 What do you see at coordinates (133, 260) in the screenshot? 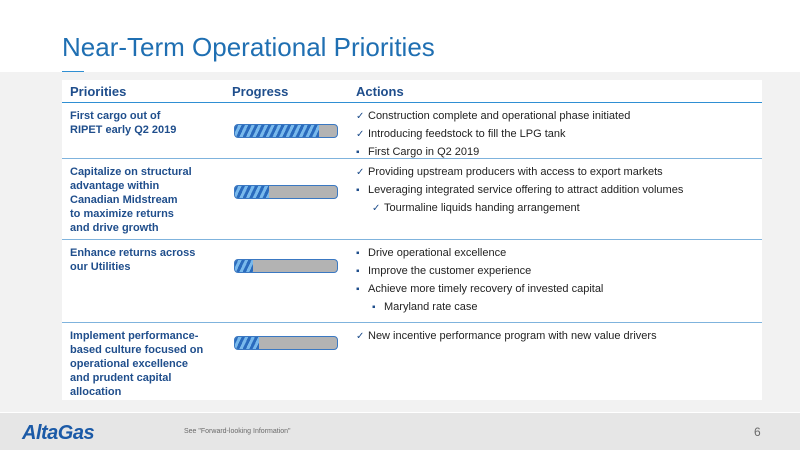
I see `priority-text: Enhance returns across our Utilities` at bounding box center [133, 260].